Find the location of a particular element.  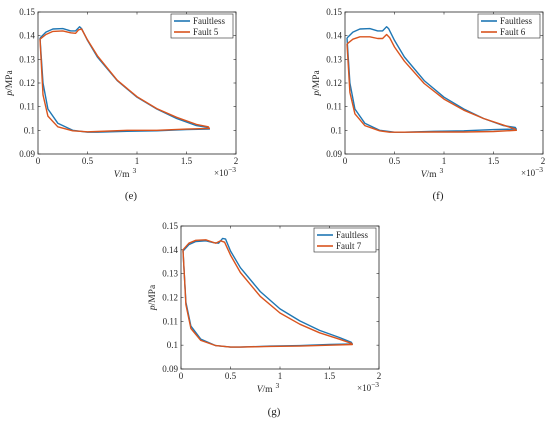

panel-label: (g) is located at coordinates (274, 412).